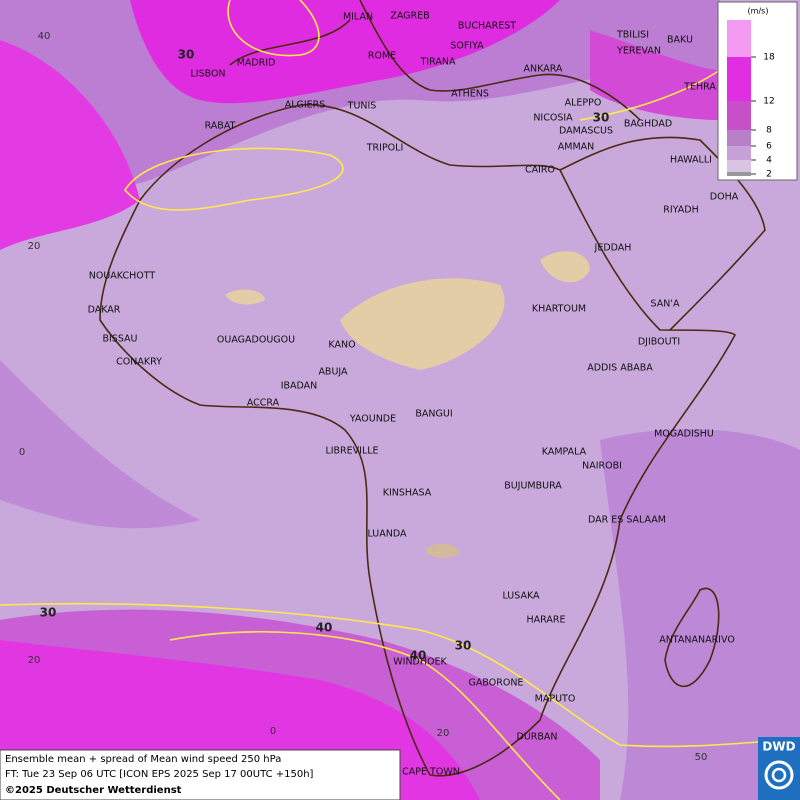 The height and width of the screenshot is (800, 800). What do you see at coordinates (699, 87) in the screenshot?
I see `city-label: TEHRA` at bounding box center [699, 87].